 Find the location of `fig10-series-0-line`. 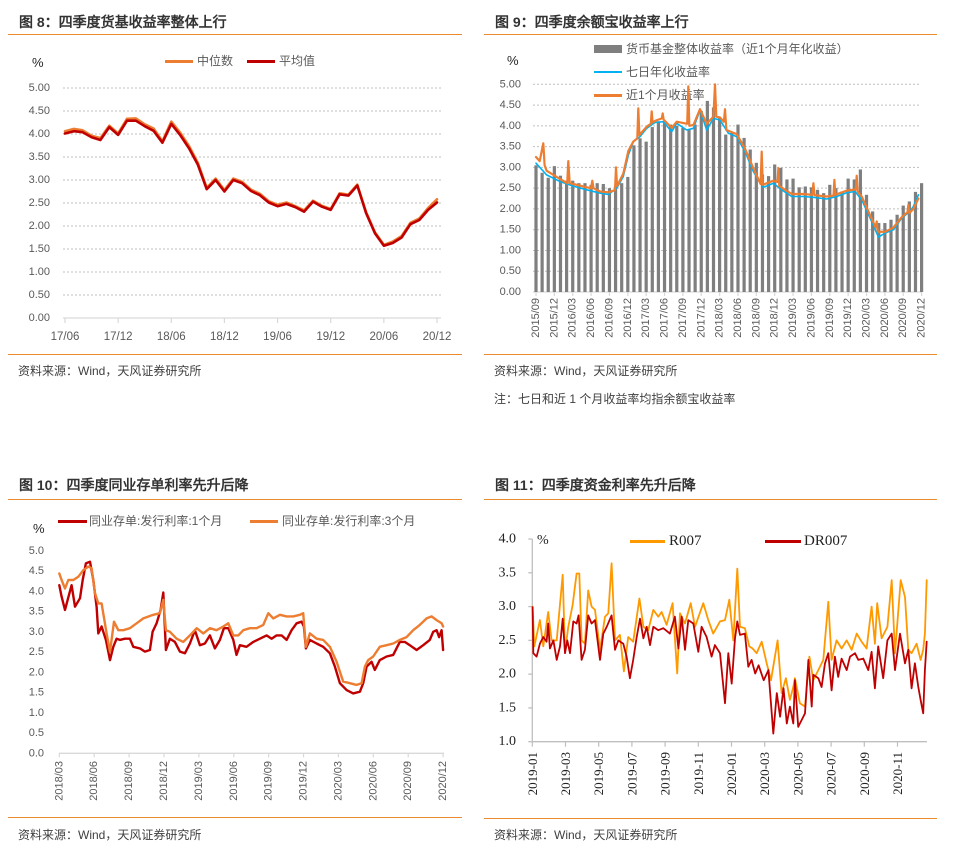

fig10-series-0-line is located at coordinates (251, 627).